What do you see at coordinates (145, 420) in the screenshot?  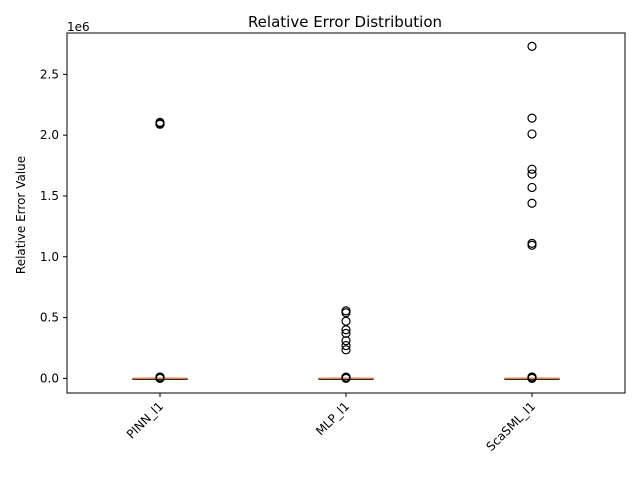 I see `x-tick-label: PINN_l1` at bounding box center [145, 420].